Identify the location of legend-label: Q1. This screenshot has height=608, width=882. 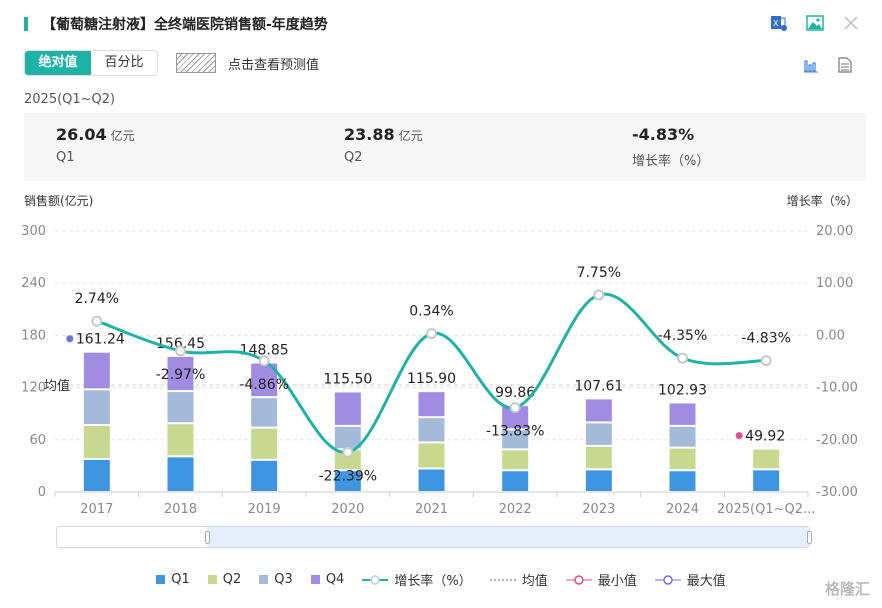
(180, 579).